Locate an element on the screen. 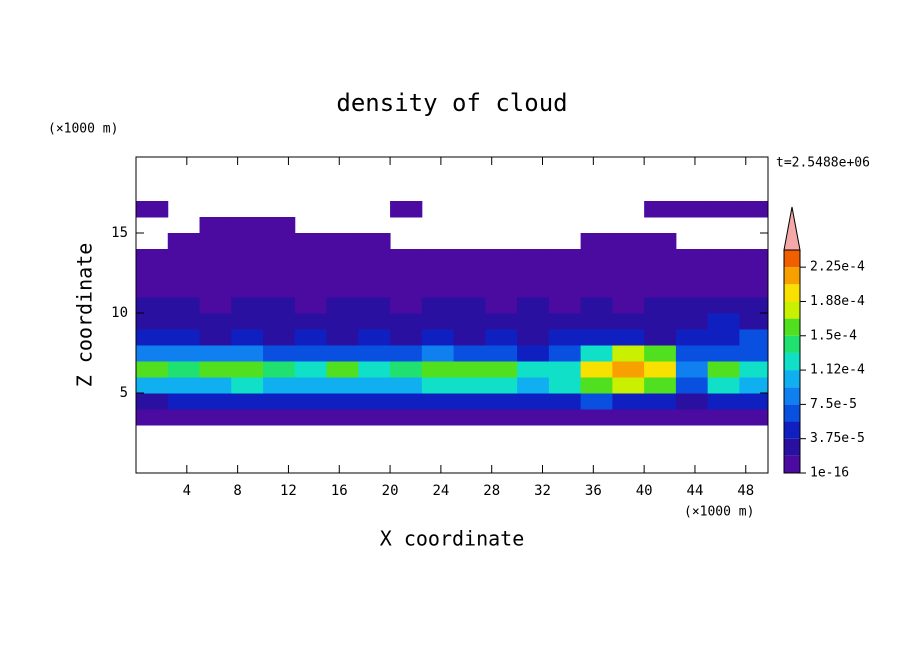  x-tick-label: 12 is located at coordinates (288, 491).